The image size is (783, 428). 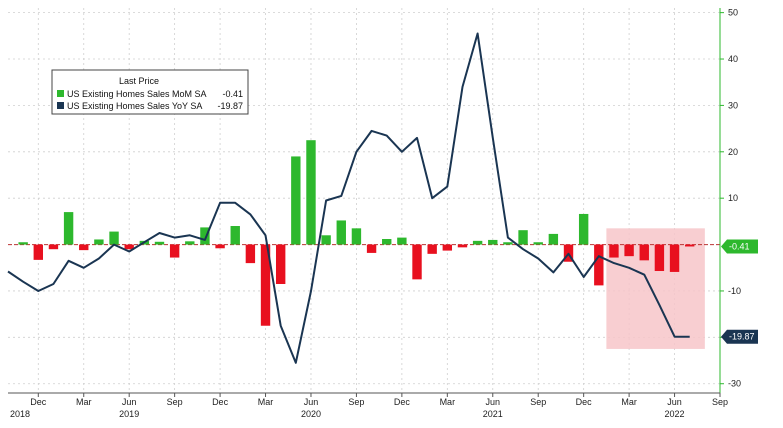 What do you see at coordinates (733, 105) in the screenshot?
I see `y-tick-label: 30` at bounding box center [733, 105].